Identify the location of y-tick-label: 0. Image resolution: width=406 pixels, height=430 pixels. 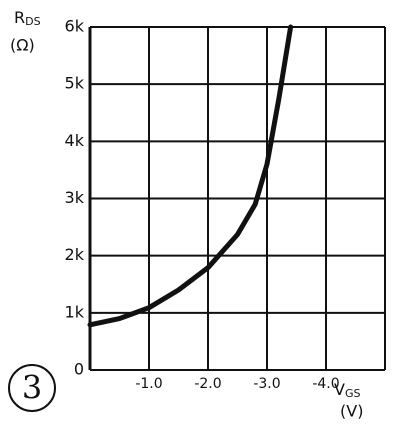
(79, 369).